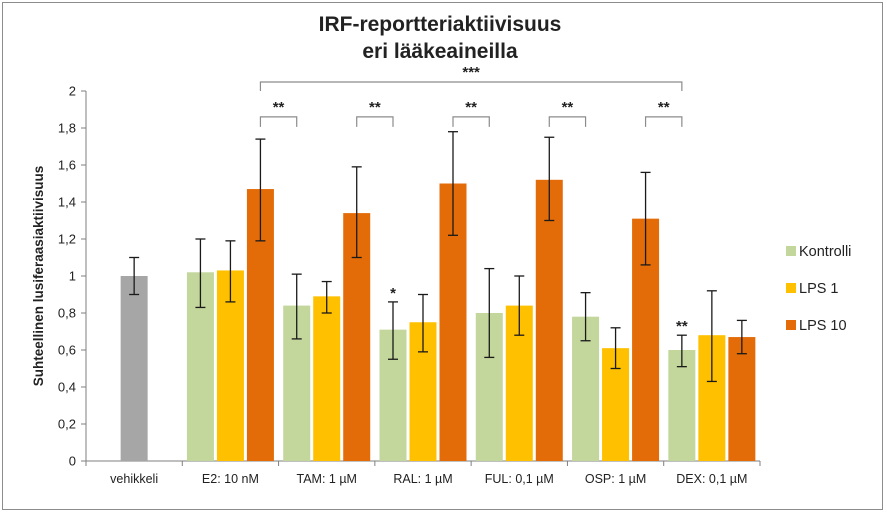  I want to click on legend-label: Kontrolli, so click(825, 252).